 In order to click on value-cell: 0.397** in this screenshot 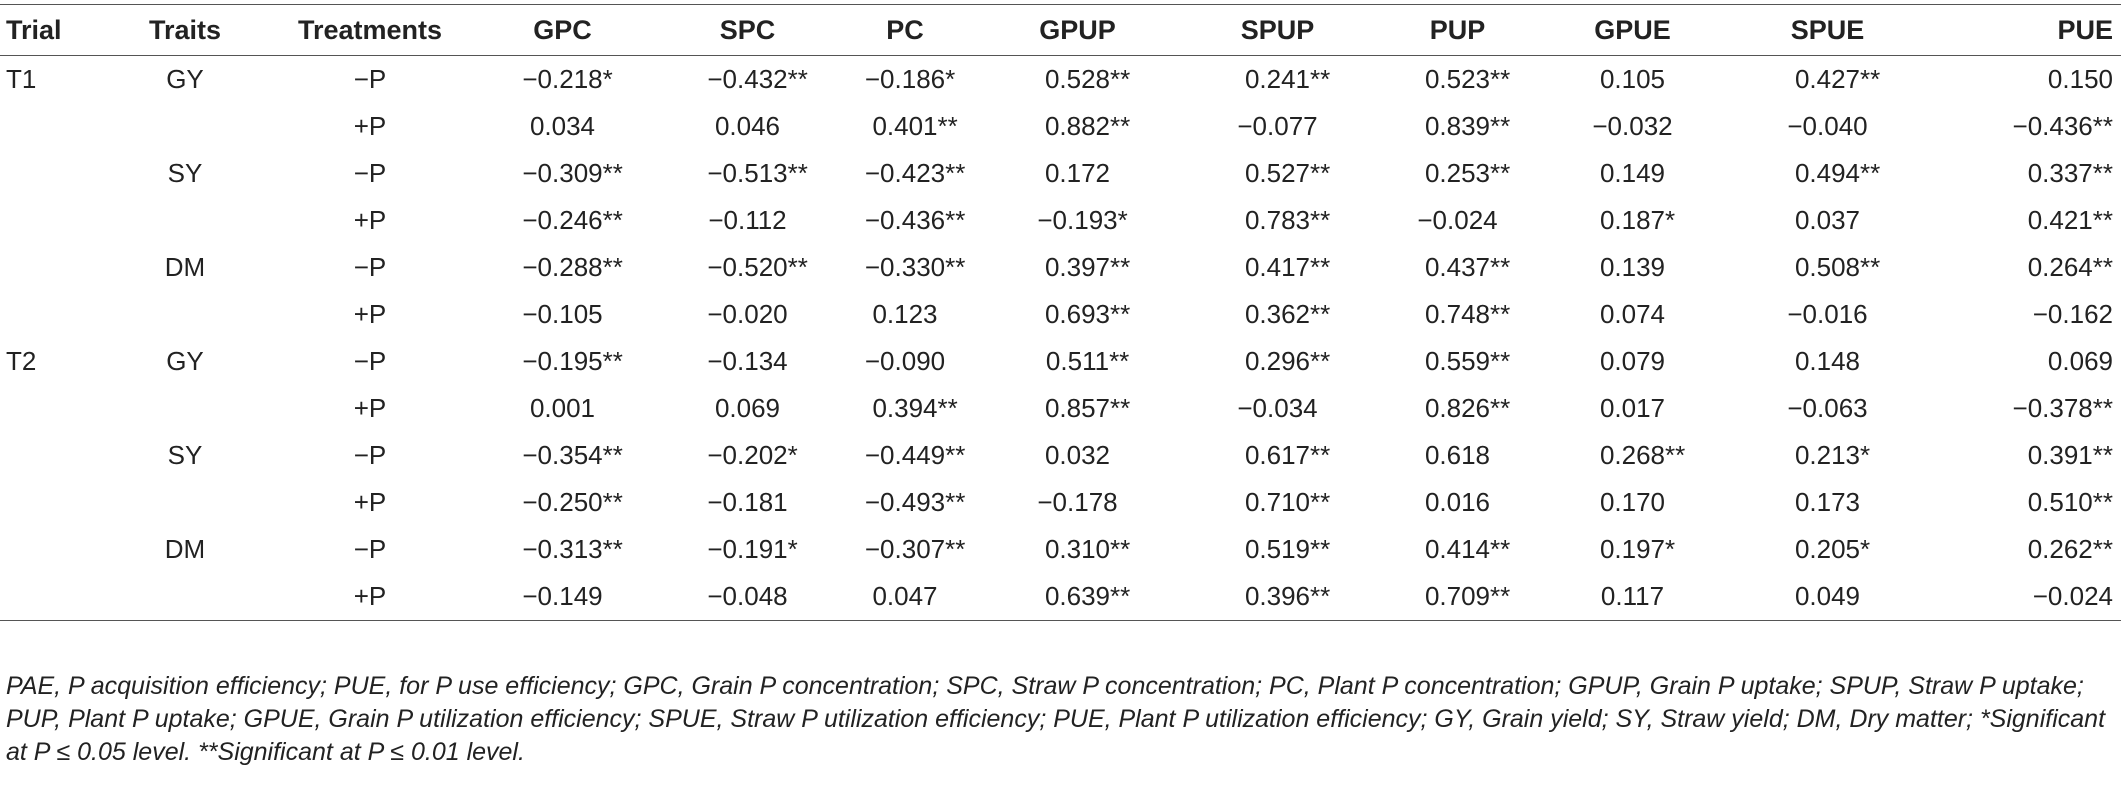, I will do `click(1087, 267)`.